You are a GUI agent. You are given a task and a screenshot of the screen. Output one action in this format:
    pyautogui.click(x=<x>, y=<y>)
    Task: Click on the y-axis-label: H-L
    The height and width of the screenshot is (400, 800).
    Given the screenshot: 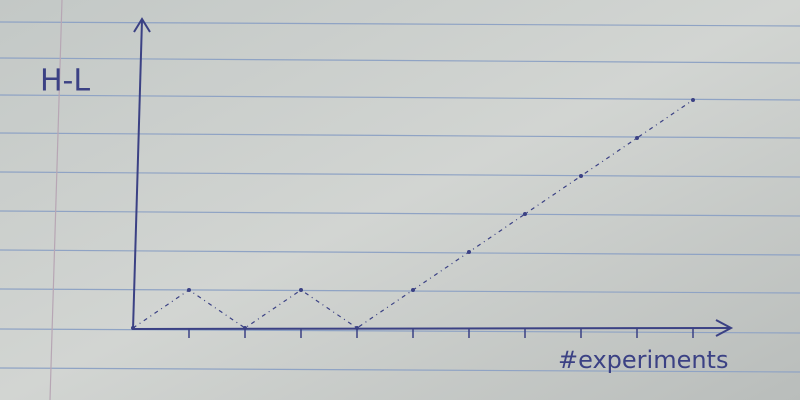 What is the action you would take?
    pyautogui.click(x=65, y=81)
    